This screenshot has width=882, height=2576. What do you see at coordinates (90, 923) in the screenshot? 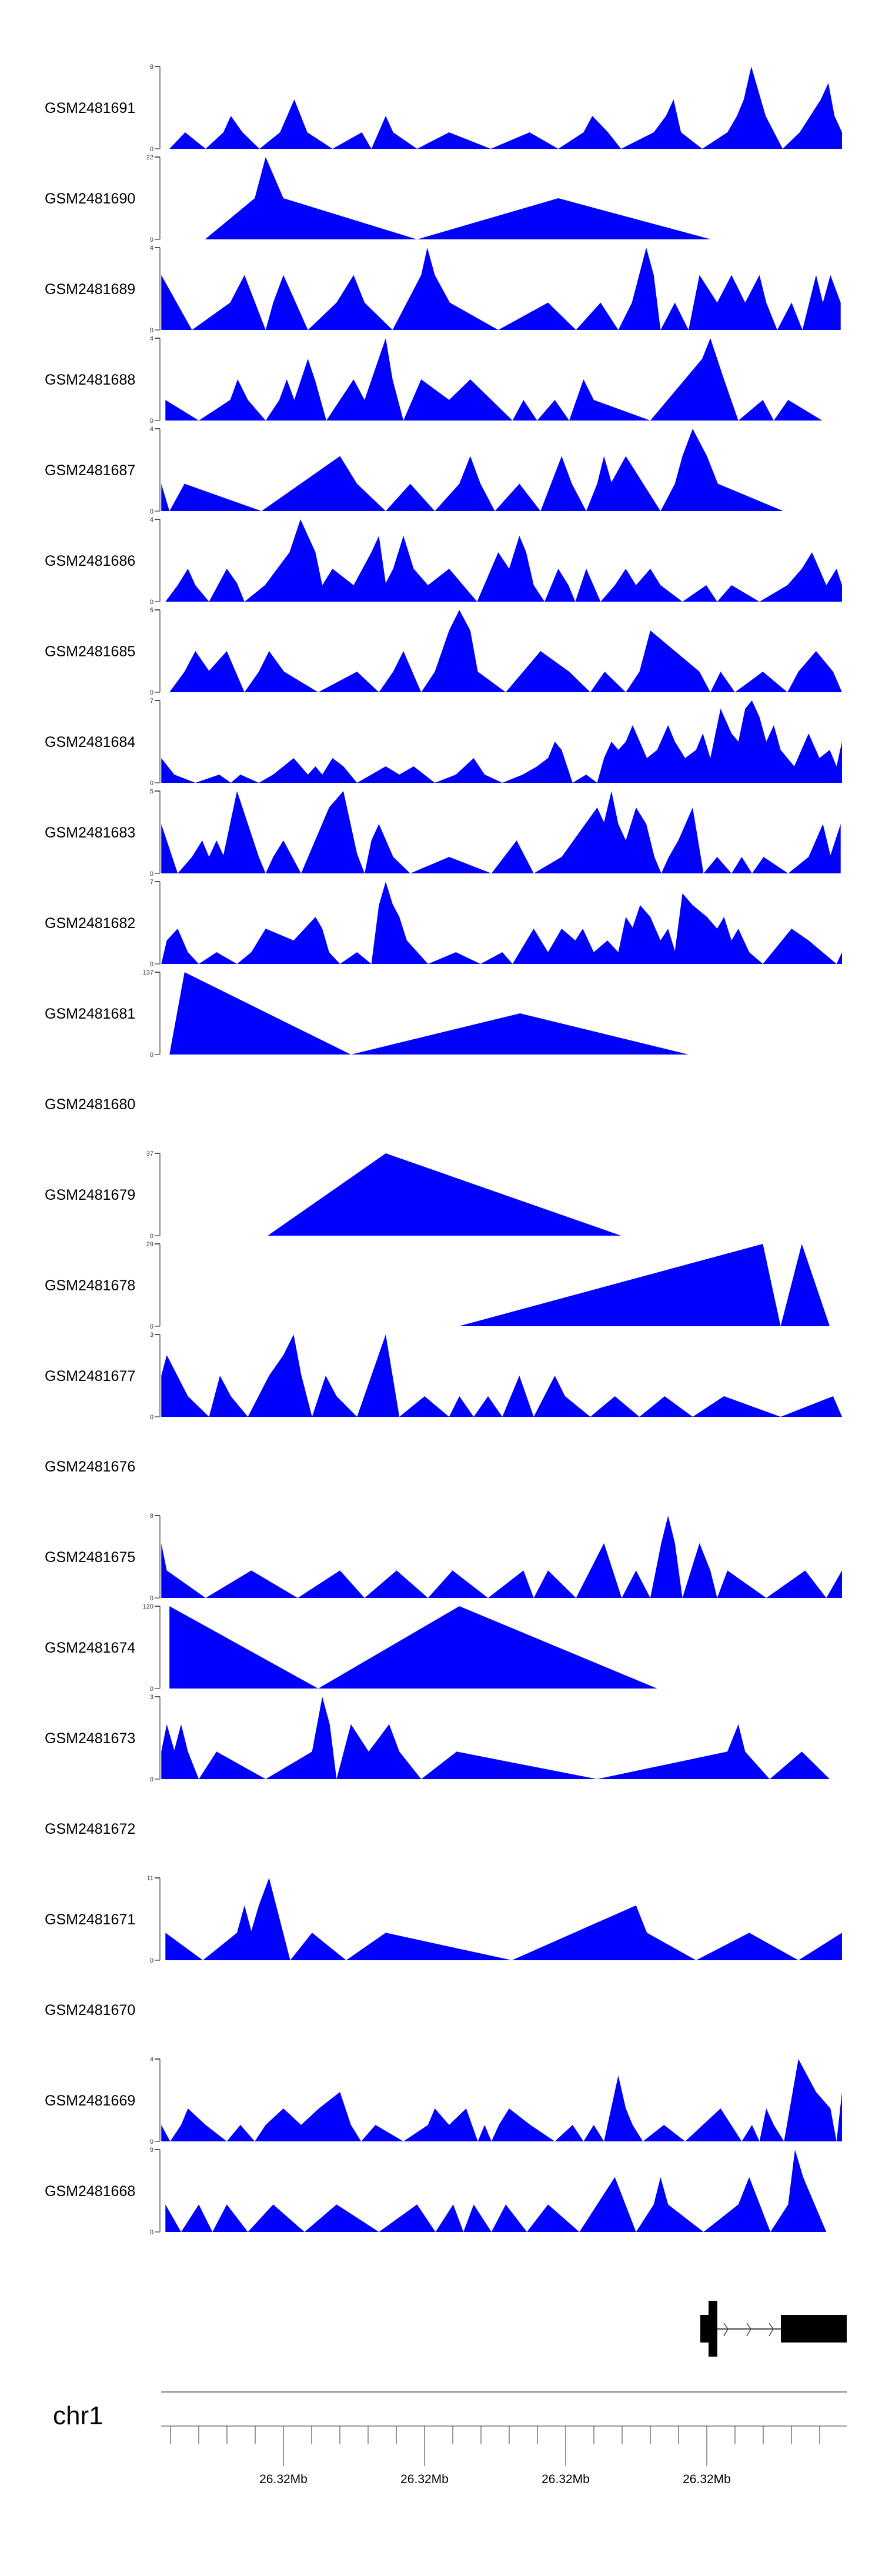
I see `track-label: GSM2481682` at bounding box center [90, 923].